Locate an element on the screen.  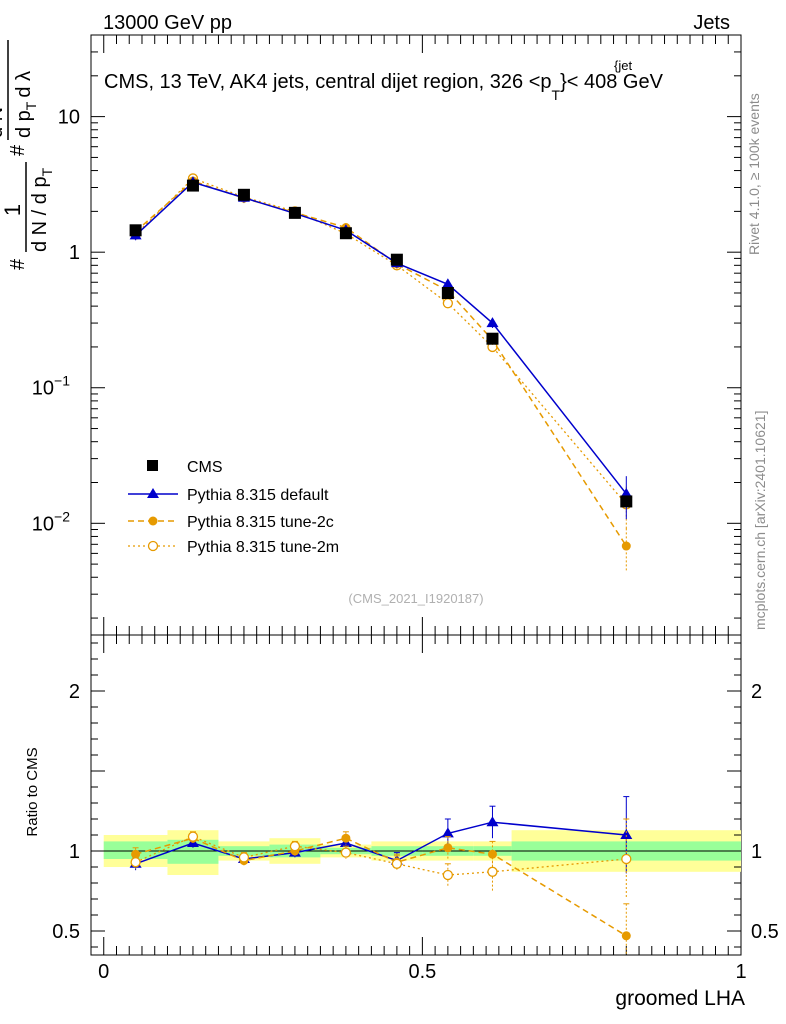
x-tick-label: 0.5 is located at coordinates (422, 972).